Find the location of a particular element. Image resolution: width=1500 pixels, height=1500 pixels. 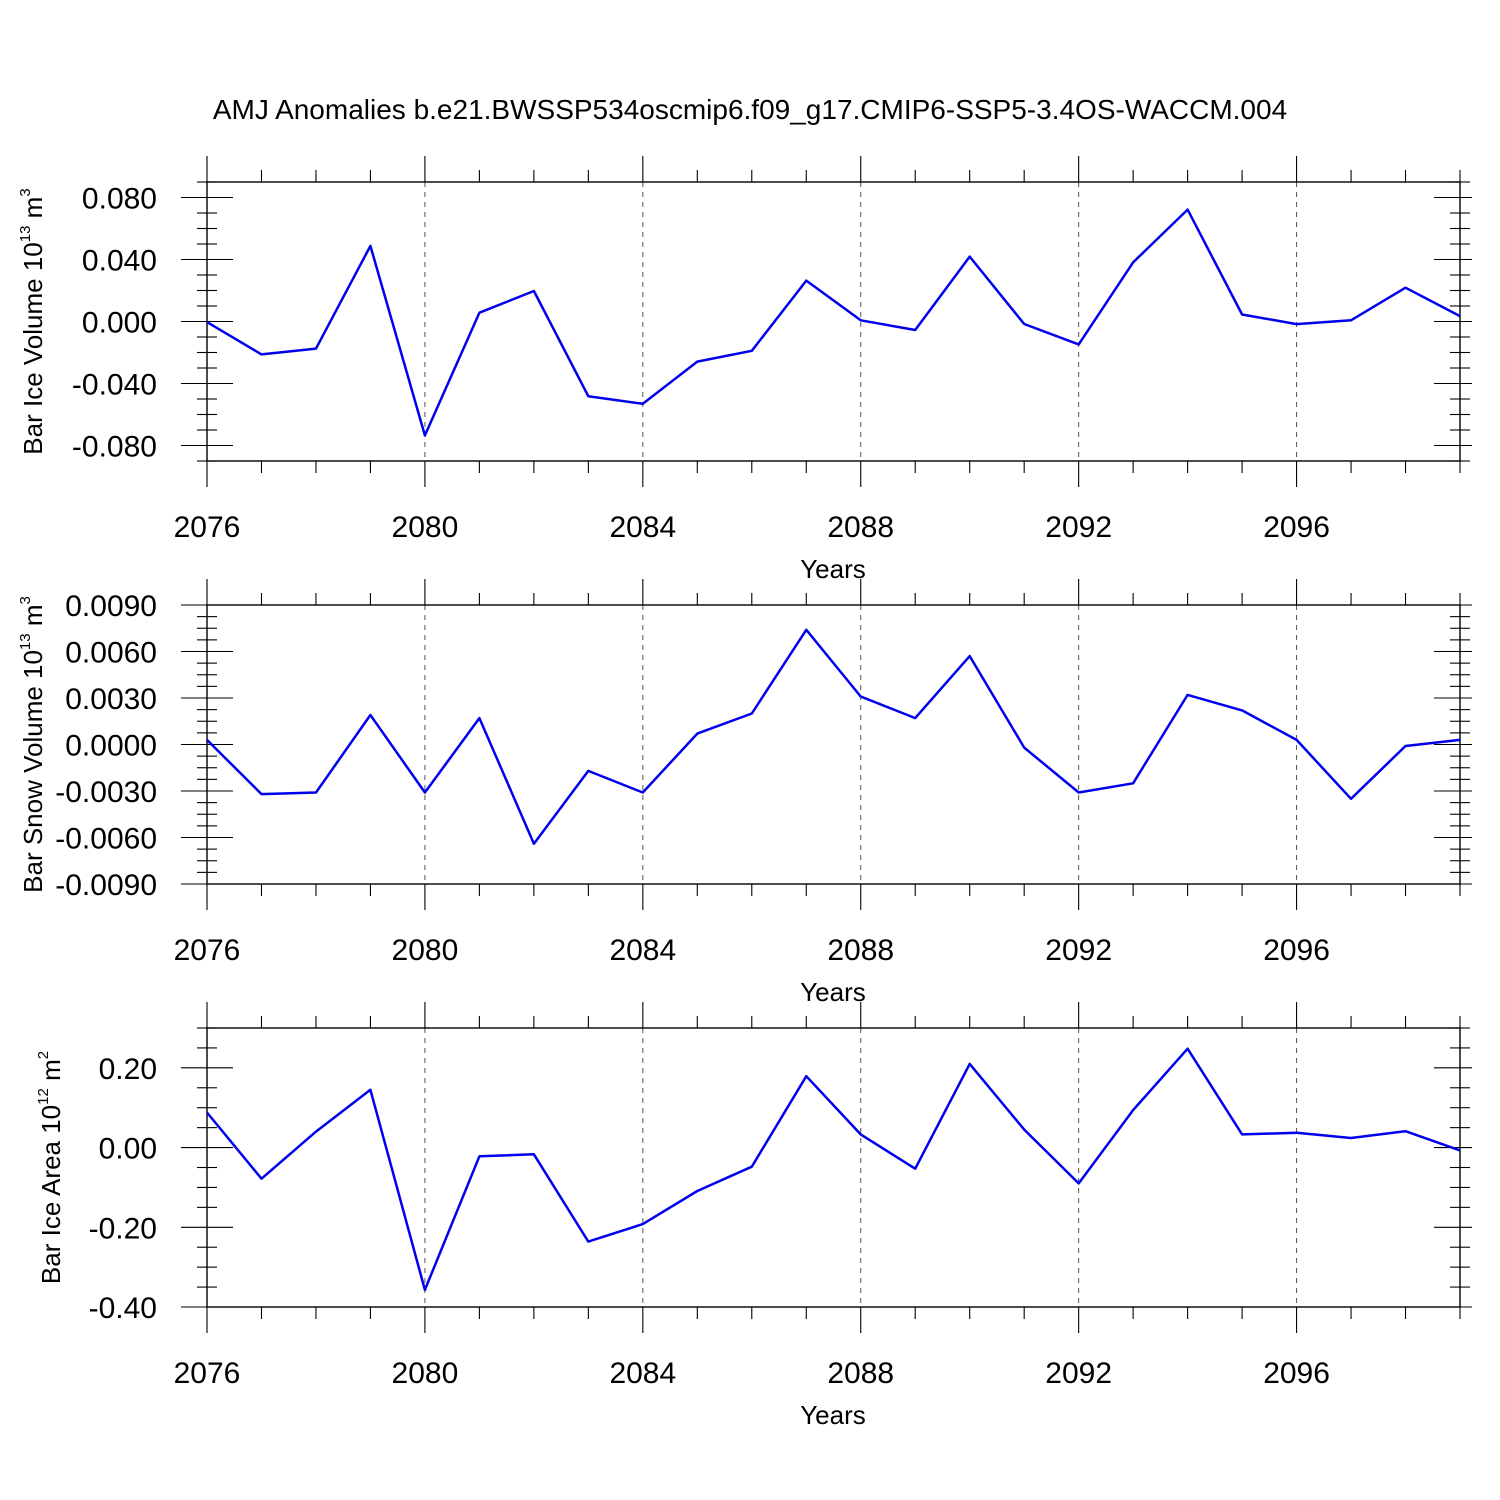

y-tick-label: -0.20 is located at coordinates (123, 1228).